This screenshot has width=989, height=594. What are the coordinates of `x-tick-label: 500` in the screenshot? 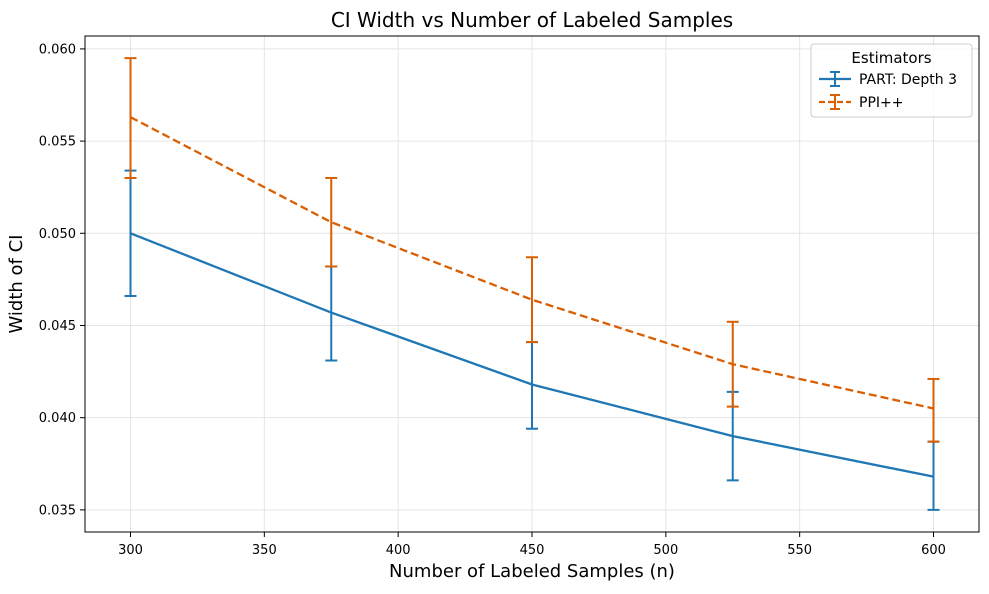 It's located at (665, 550).